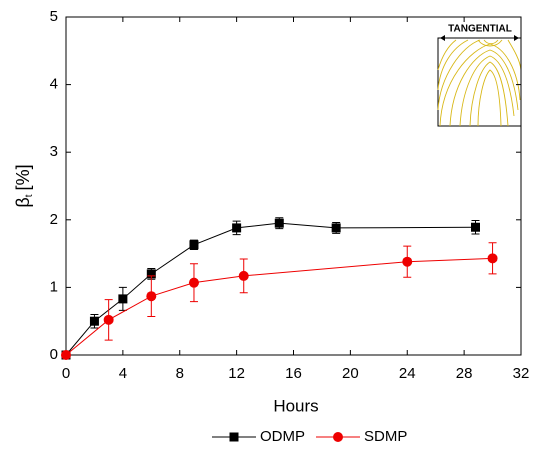 The image size is (539, 455). What do you see at coordinates (236, 373) in the screenshot?
I see `x-tick-label: 12` at bounding box center [236, 373].